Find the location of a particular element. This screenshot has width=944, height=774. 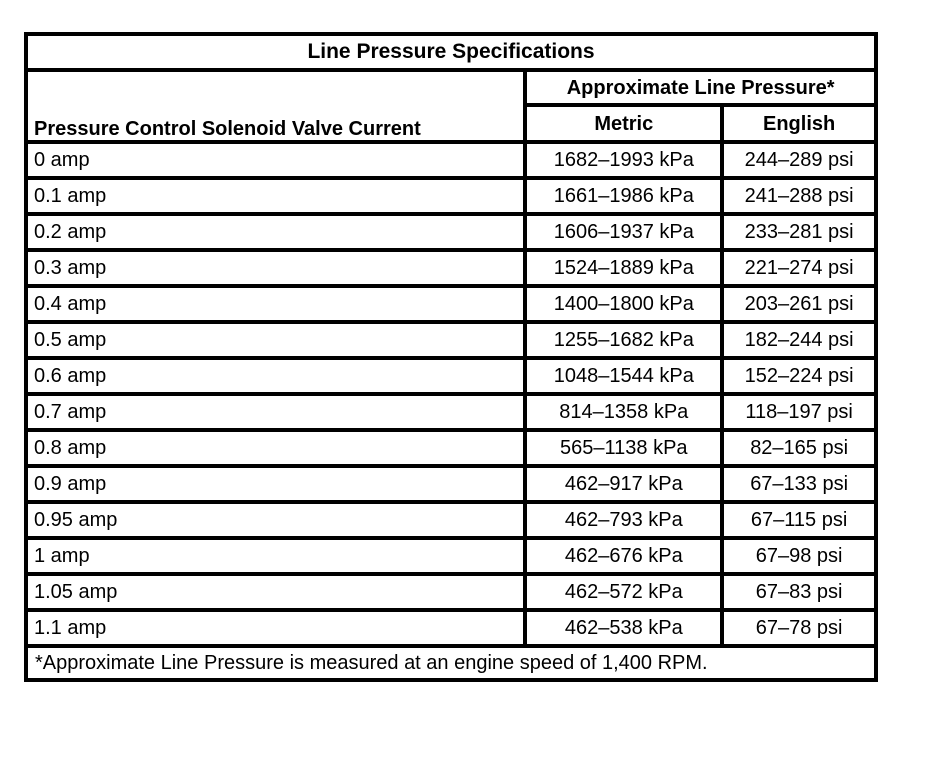

current-cell: 0.9 amp is located at coordinates (275, 484).